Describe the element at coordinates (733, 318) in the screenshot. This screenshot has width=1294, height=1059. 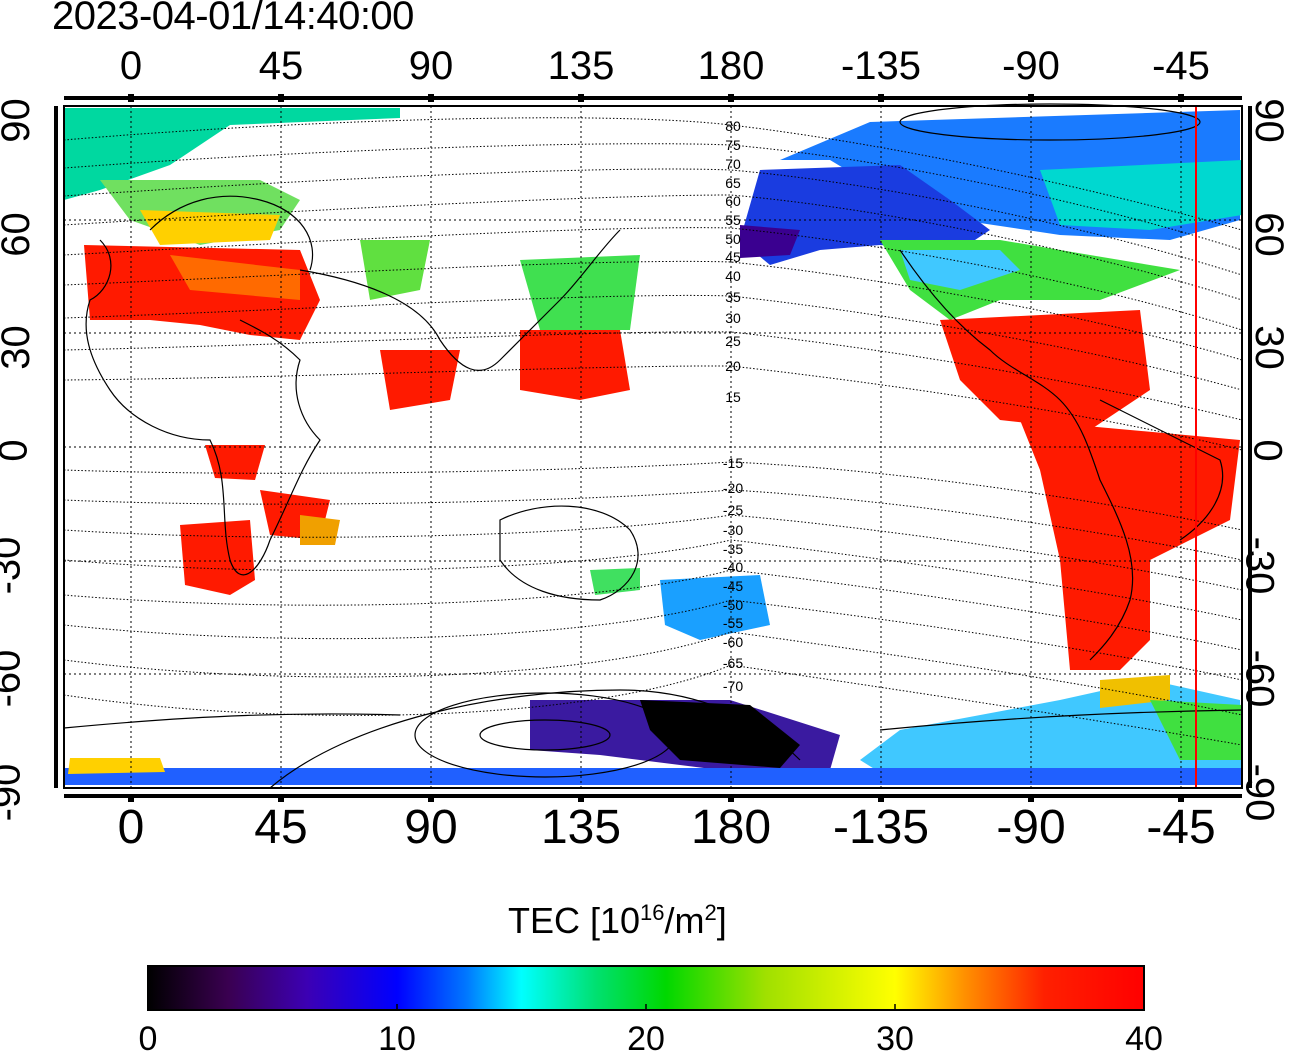
I see `contour-label: 30` at that location.